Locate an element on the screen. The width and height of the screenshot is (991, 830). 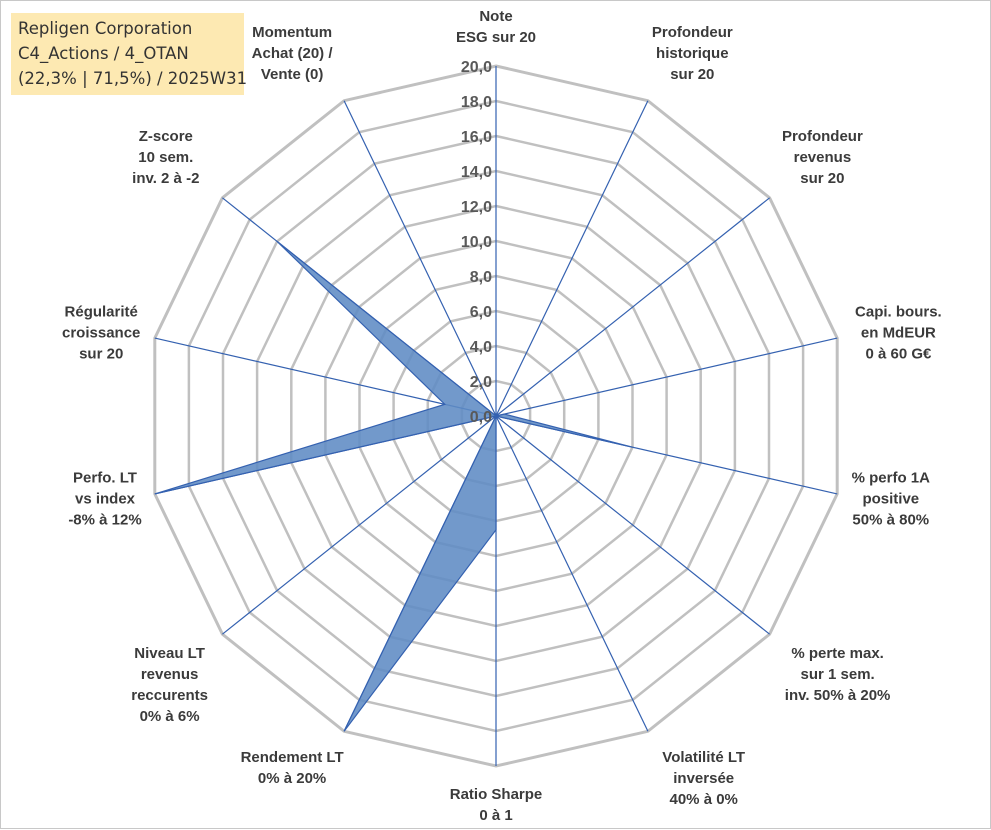
axis-label-line: Note is located at coordinates (495, 16).